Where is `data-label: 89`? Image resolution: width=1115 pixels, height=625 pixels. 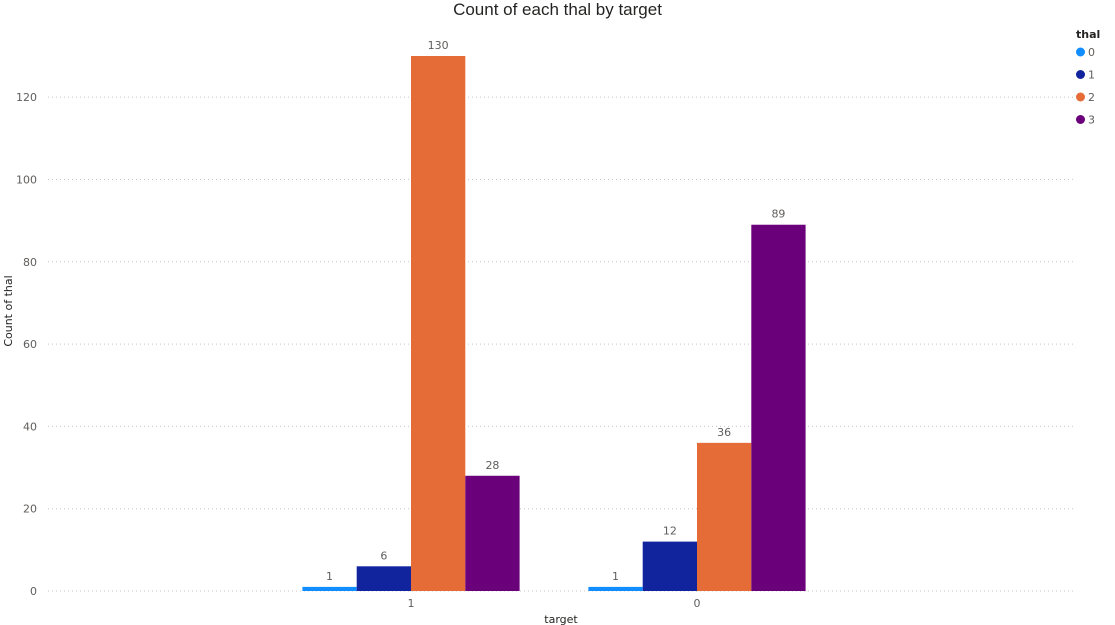
data-label: 89 is located at coordinates (778, 214).